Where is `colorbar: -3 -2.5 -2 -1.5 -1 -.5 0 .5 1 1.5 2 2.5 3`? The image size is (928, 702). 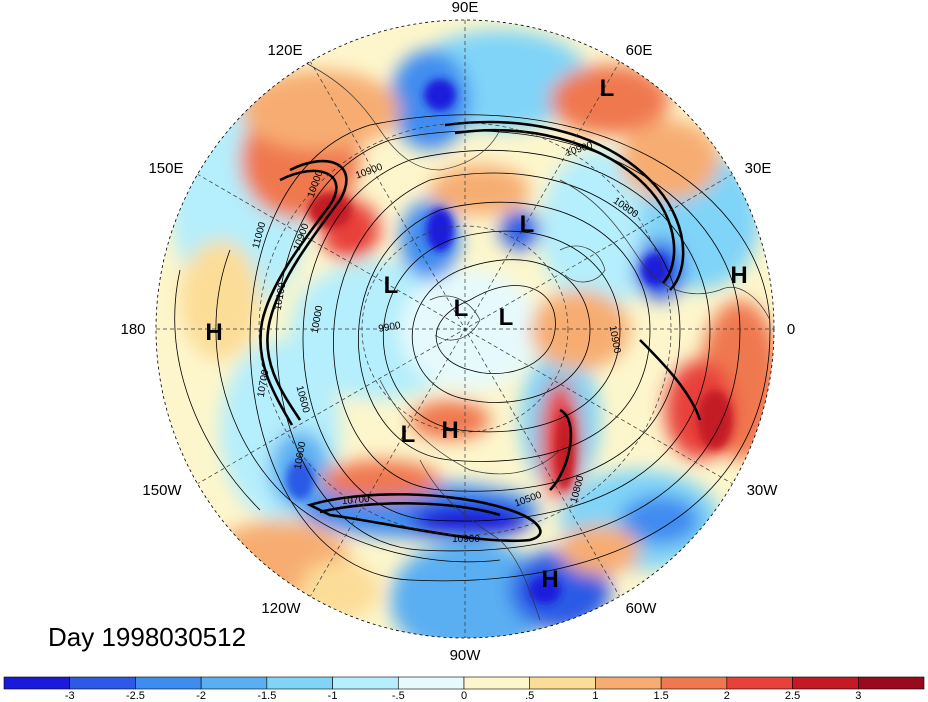
colorbar: -3 -2.5 -2 -1.5 -1 -.5 0 .5 1 1.5 2 2.5 3 is located at coordinates (464, 689).